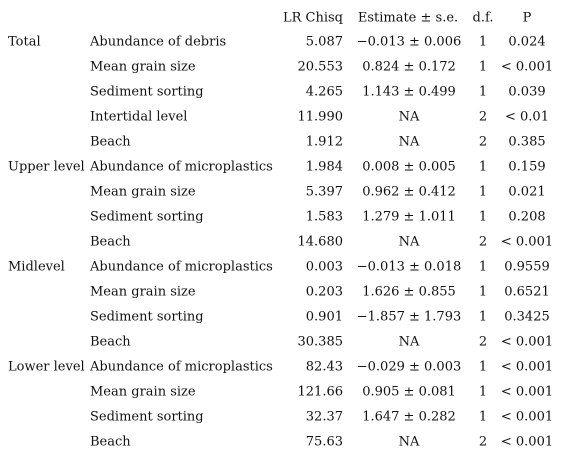  What do you see at coordinates (527, 317) in the screenshot?
I see `p-value: 0.3425` at bounding box center [527, 317].